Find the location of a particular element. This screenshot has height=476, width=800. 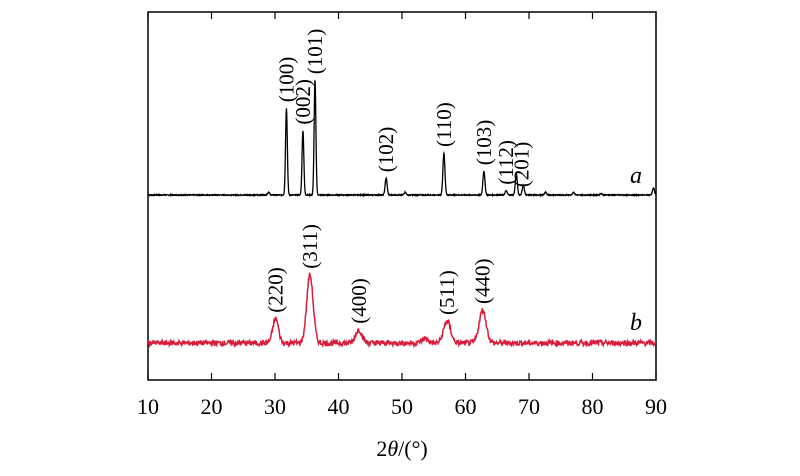

x-axis-title: 2θ/(°) is located at coordinates (401, 448).